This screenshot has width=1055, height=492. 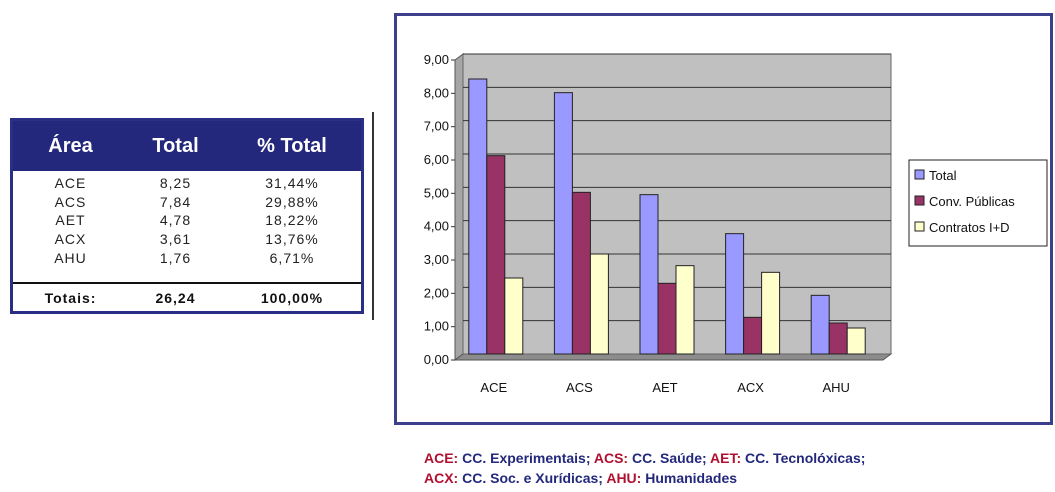 What do you see at coordinates (526, 458) in the screenshot?
I see `code-description: CC. Experimentais;` at bounding box center [526, 458].